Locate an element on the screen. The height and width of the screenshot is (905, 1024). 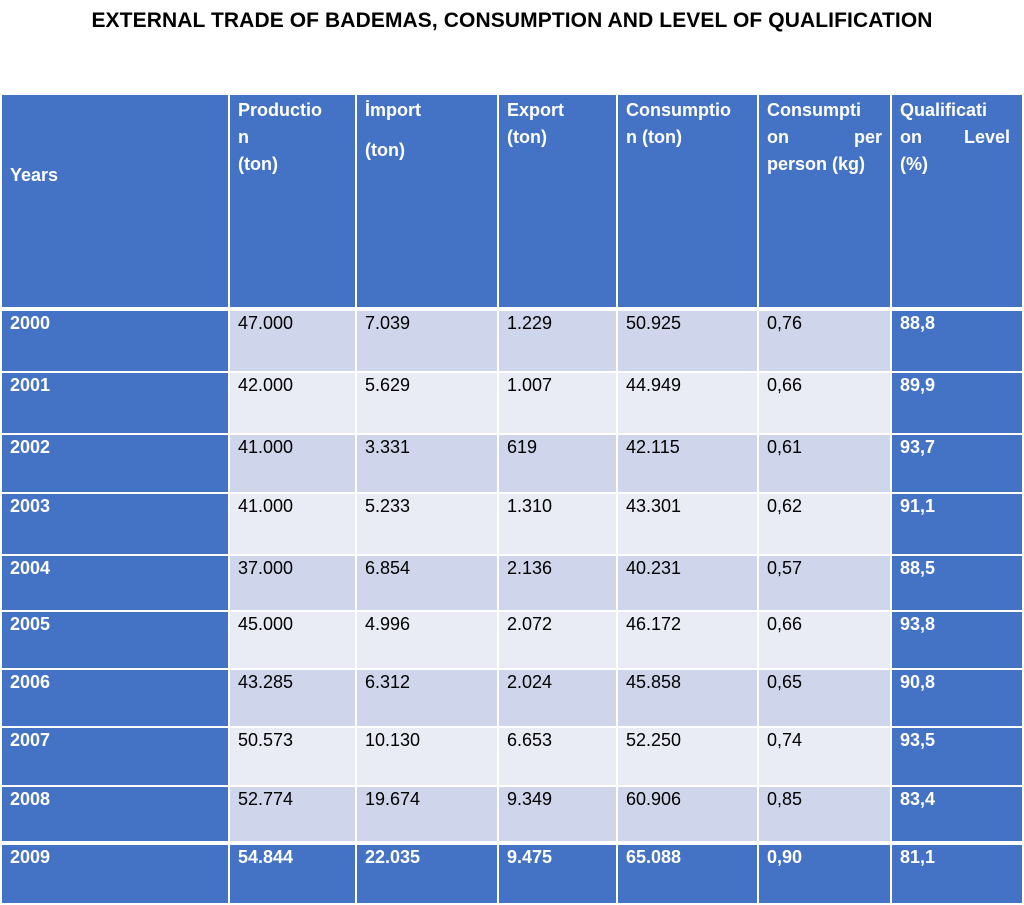
cell-import: 19.674 is located at coordinates (428, 815).